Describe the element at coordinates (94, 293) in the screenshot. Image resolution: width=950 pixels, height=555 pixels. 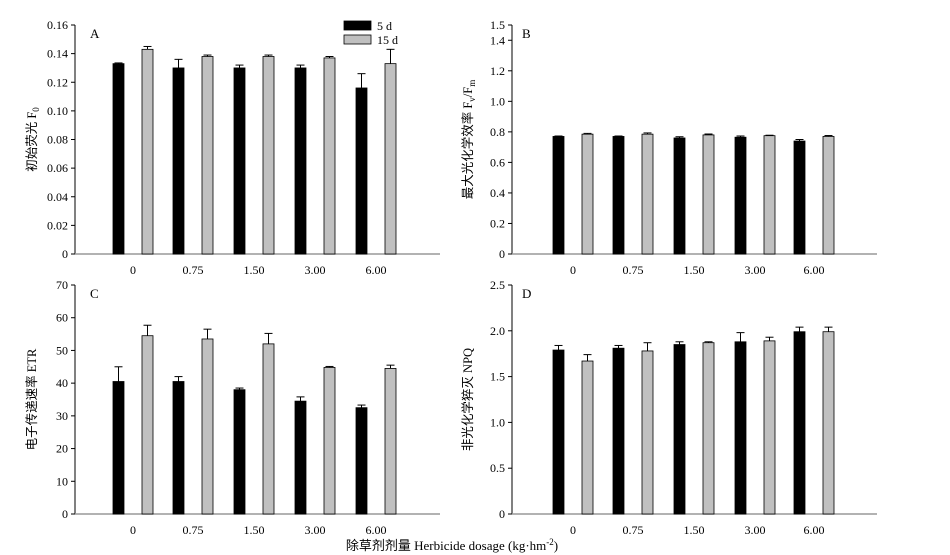
I see `panel-letter-c: C` at that location.